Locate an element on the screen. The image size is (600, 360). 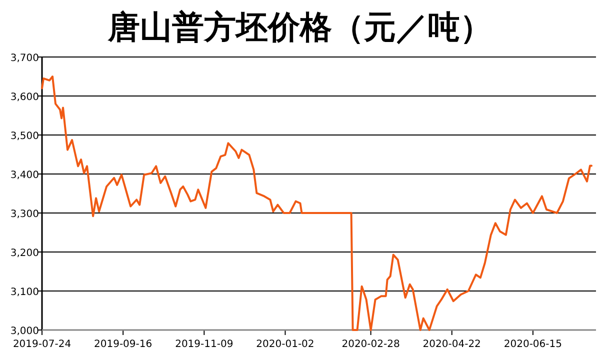
x-tick-label: 2019-09-16 is located at coordinates (123, 344).